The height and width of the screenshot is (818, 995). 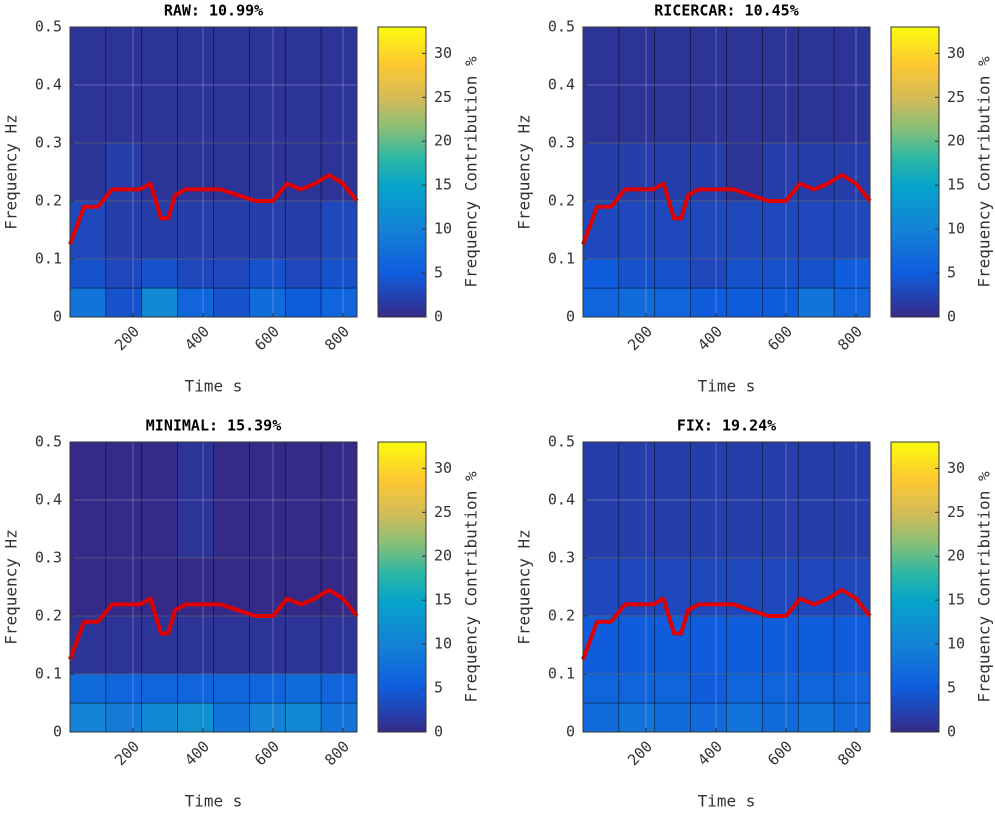 I want to click on y-tick-label: 0.2, so click(x=48, y=616).